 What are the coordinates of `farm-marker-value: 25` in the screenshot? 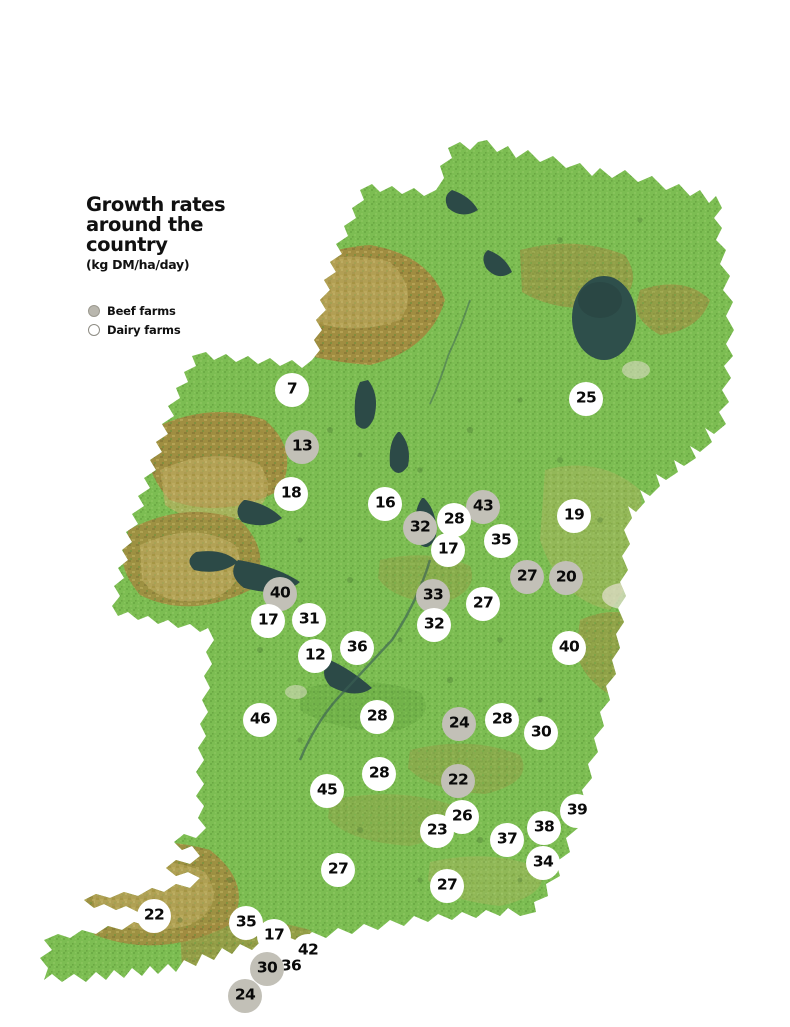 It's located at (586, 397).